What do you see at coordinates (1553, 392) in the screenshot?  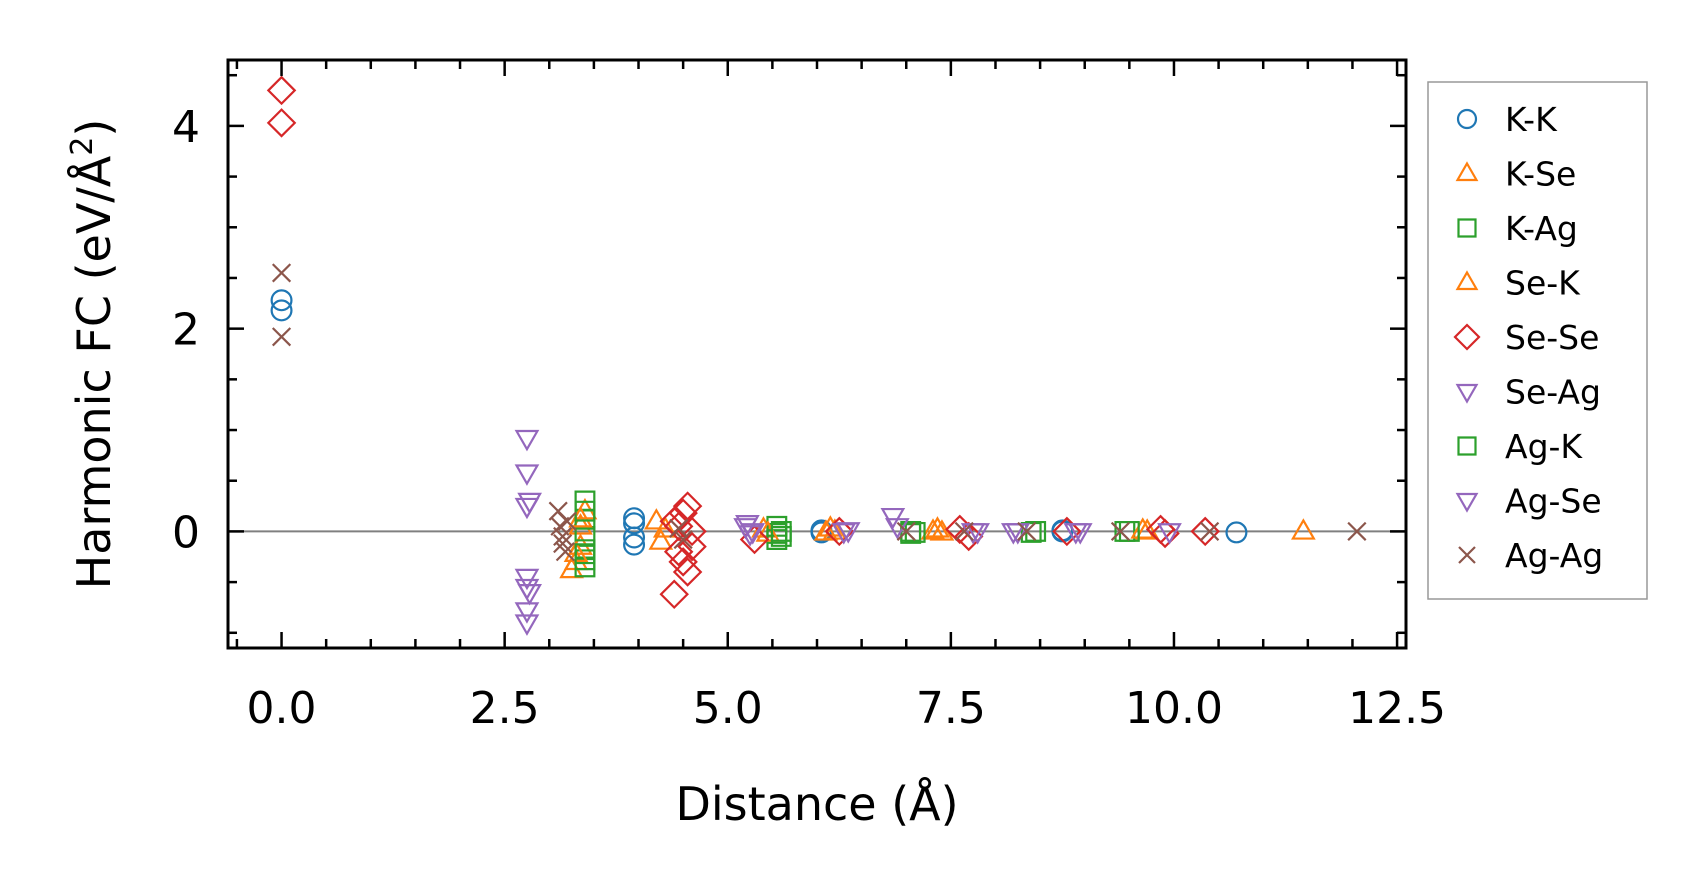 I see `legend-label: Se-Ag` at bounding box center [1553, 392].